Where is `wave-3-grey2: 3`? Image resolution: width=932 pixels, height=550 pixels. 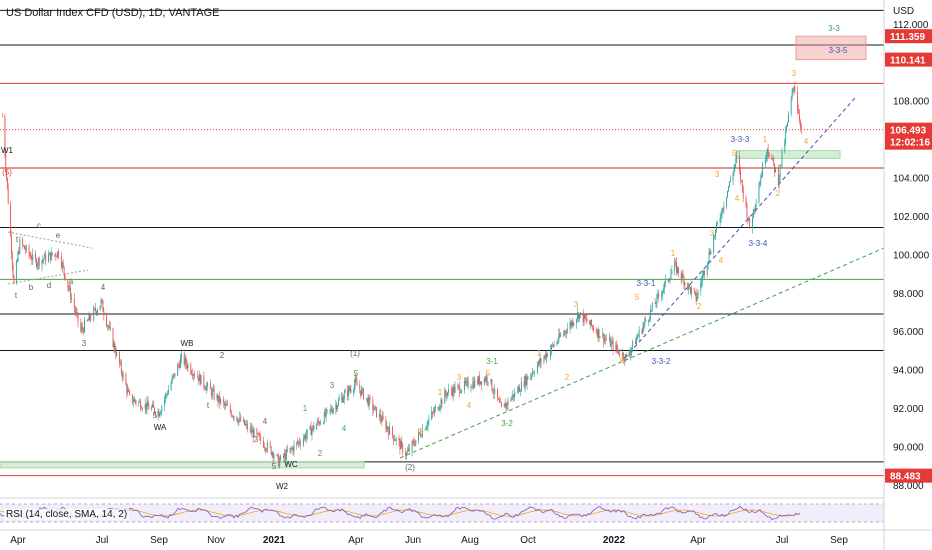
wave-3-grey2: 3 is located at coordinates (256, 439).